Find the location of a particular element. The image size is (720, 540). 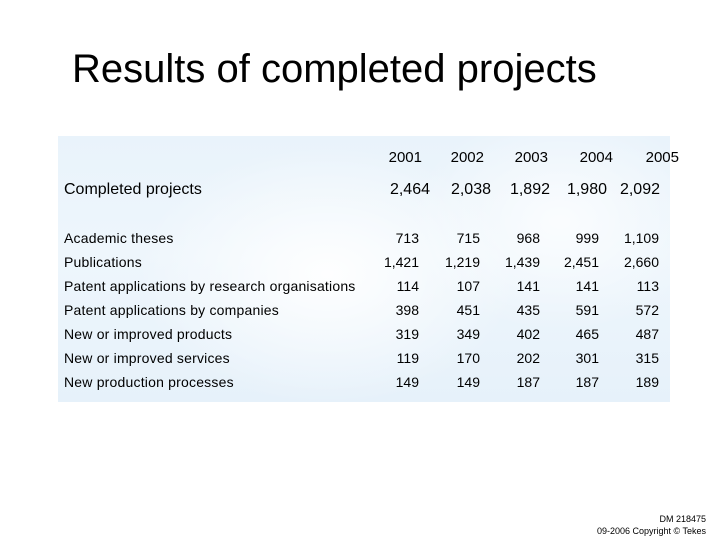

row-label: Patent applications by companies is located at coordinates (171, 310).